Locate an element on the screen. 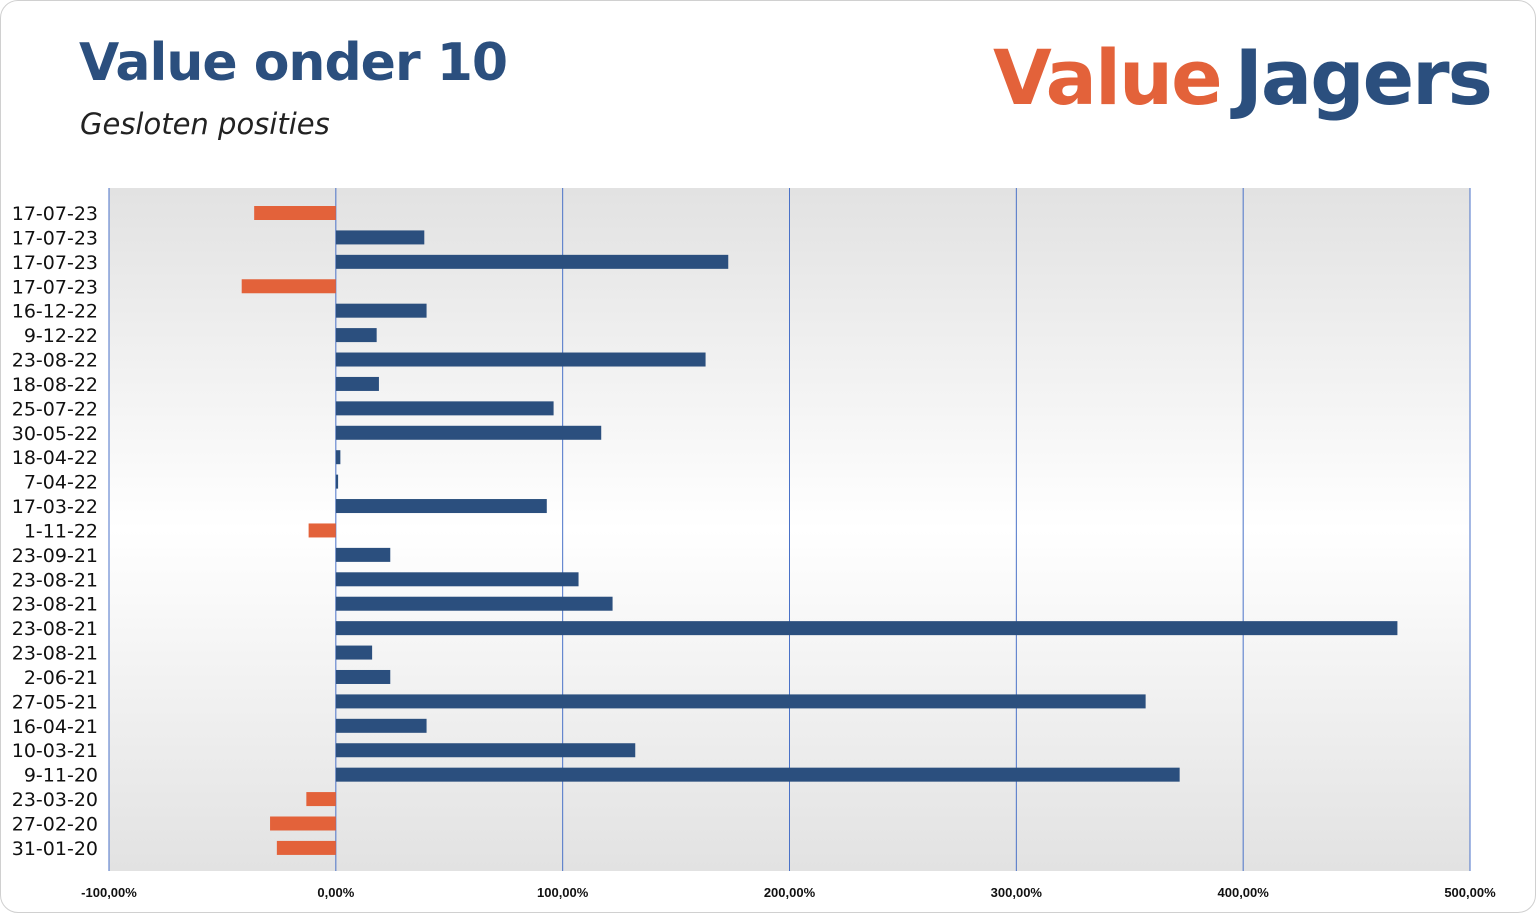  y-category-label: 10-03-21 is located at coordinates (55, 751).